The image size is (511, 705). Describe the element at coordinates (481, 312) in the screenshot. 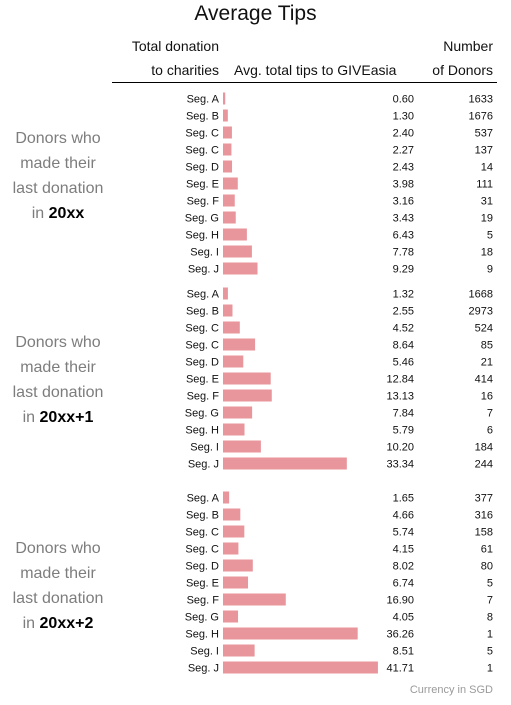

I see `donor-count: 2973` at that location.